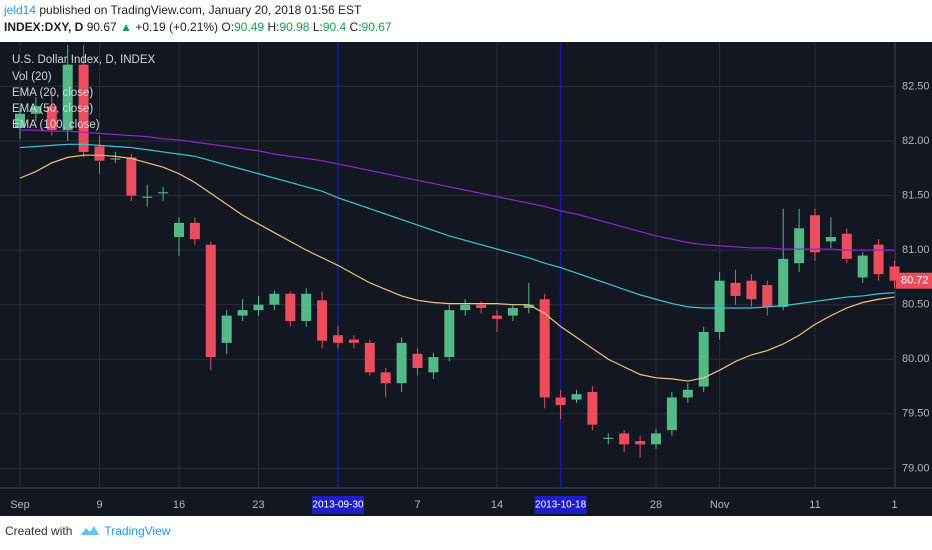  What do you see at coordinates (497, 505) in the screenshot?
I see `x-tick-label: 14` at bounding box center [497, 505].